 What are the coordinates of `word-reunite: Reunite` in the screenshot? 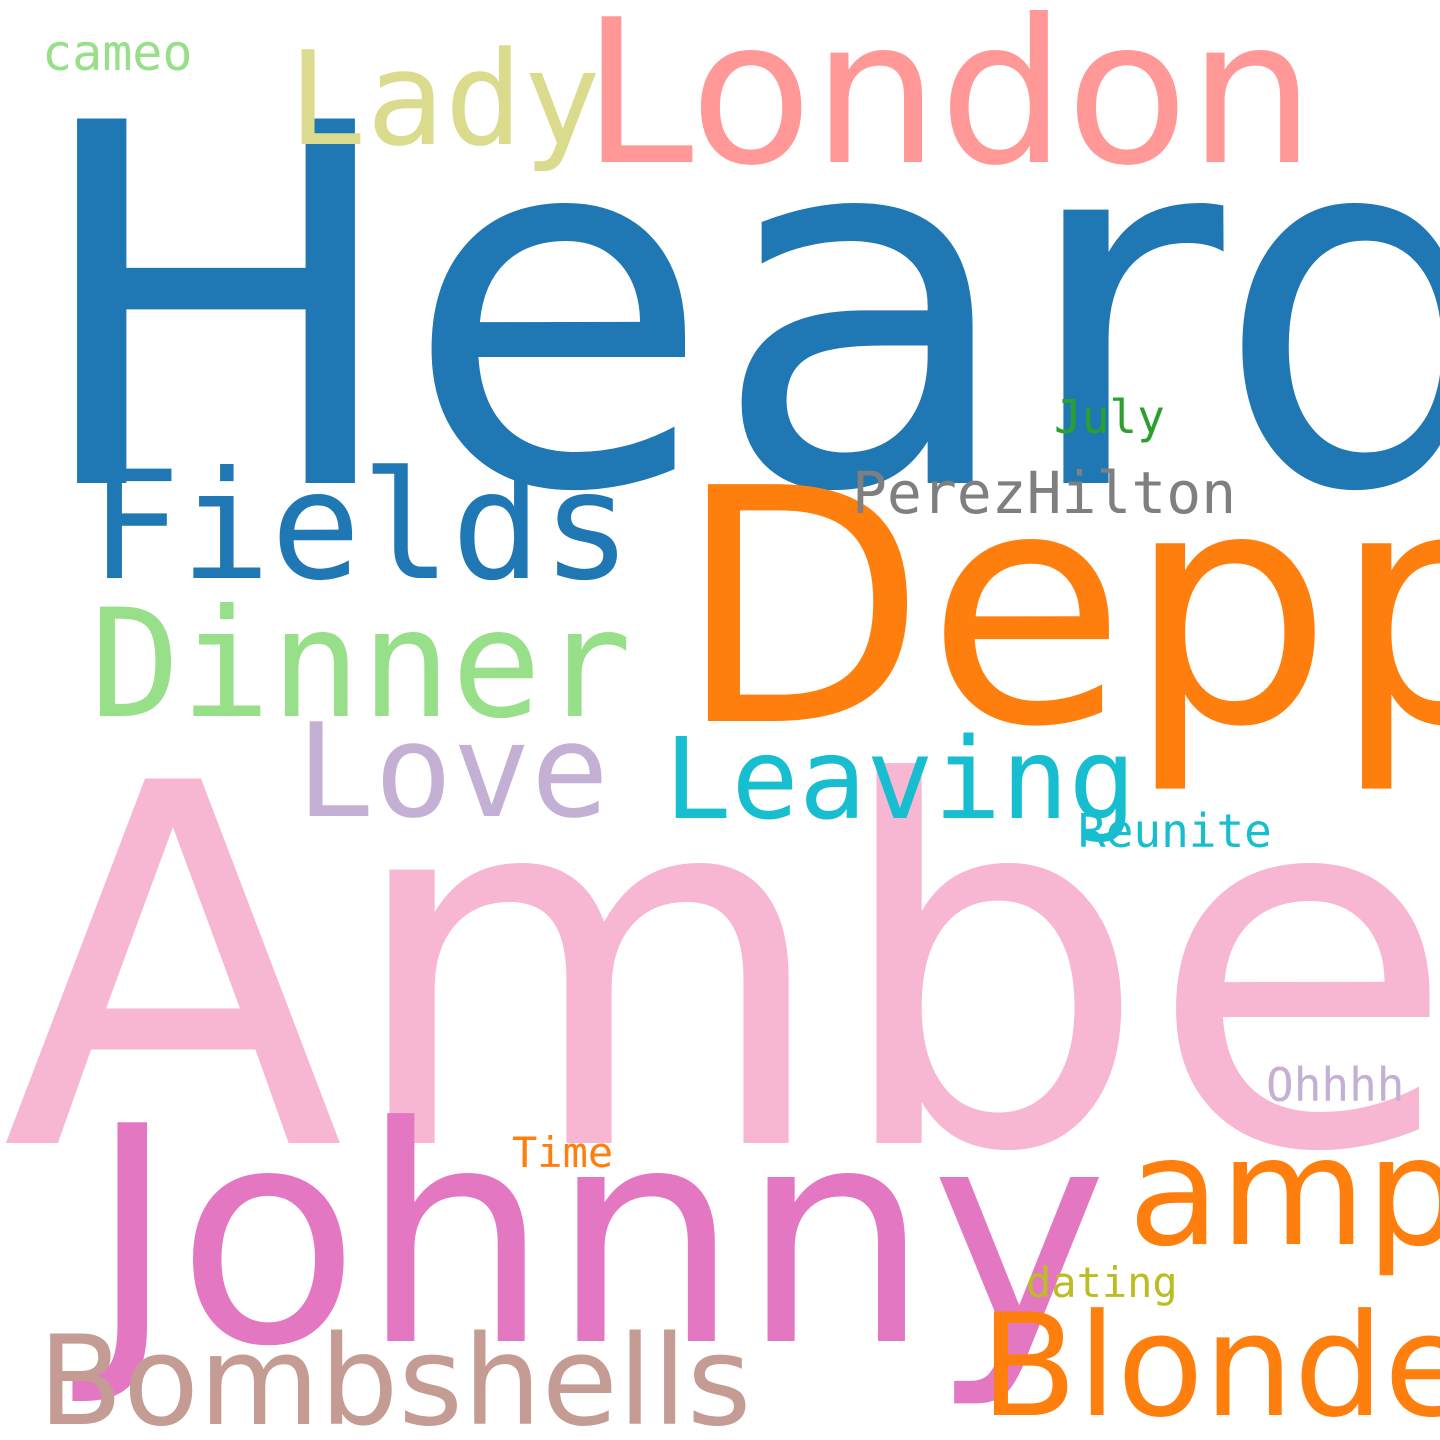 It's located at (1175, 831).